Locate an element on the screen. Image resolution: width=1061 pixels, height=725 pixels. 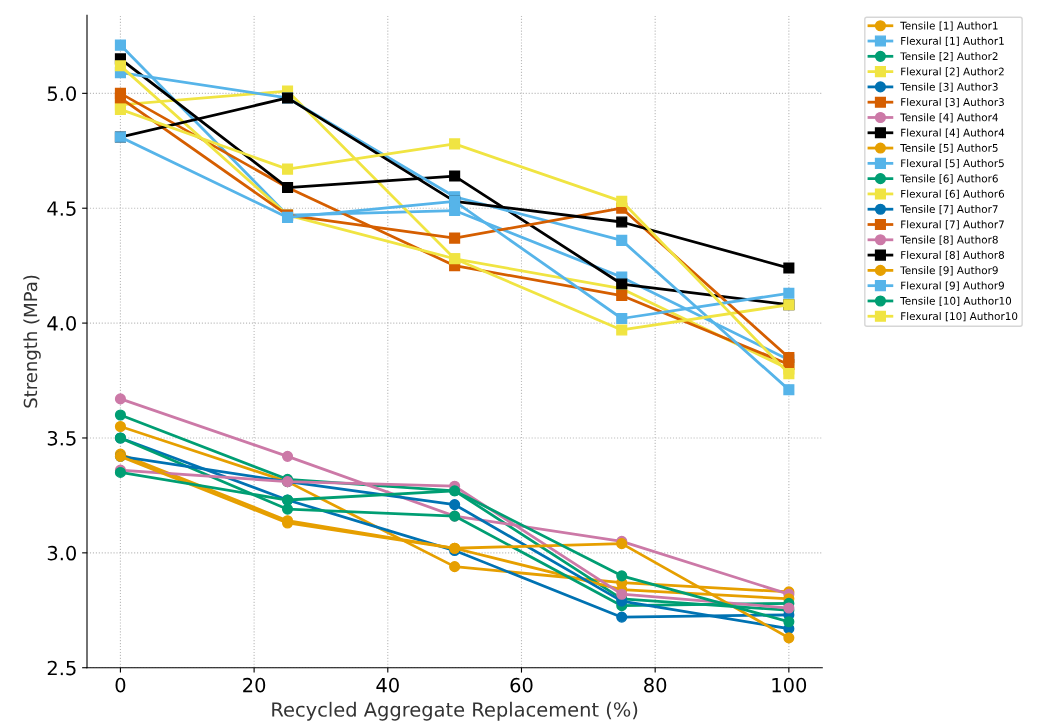
x-tick-label: 100 is located at coordinates (789, 685).